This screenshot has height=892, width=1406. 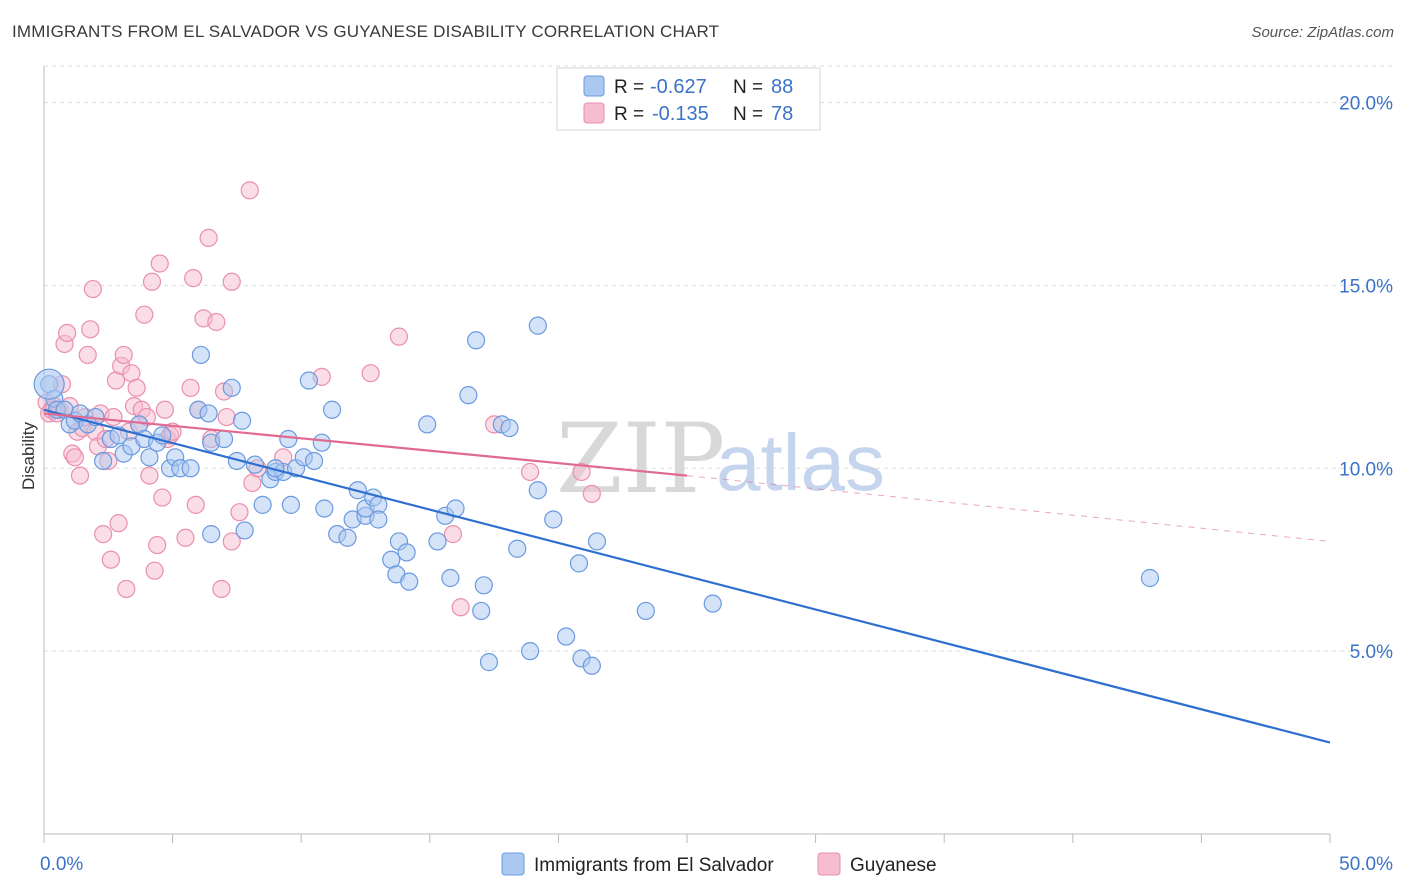 What do you see at coordinates (1366, 104) in the screenshot?
I see `y-tick-label: 20.0%` at bounding box center [1366, 104].